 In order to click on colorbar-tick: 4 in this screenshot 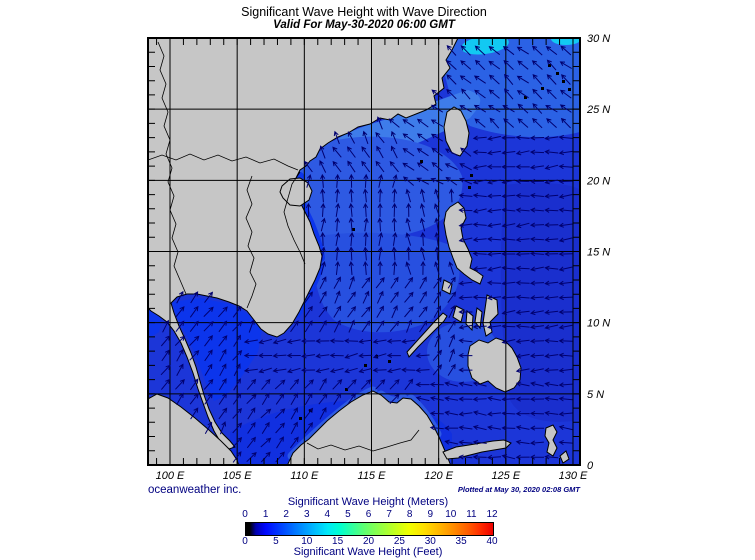, I will do `click(327, 514)`.